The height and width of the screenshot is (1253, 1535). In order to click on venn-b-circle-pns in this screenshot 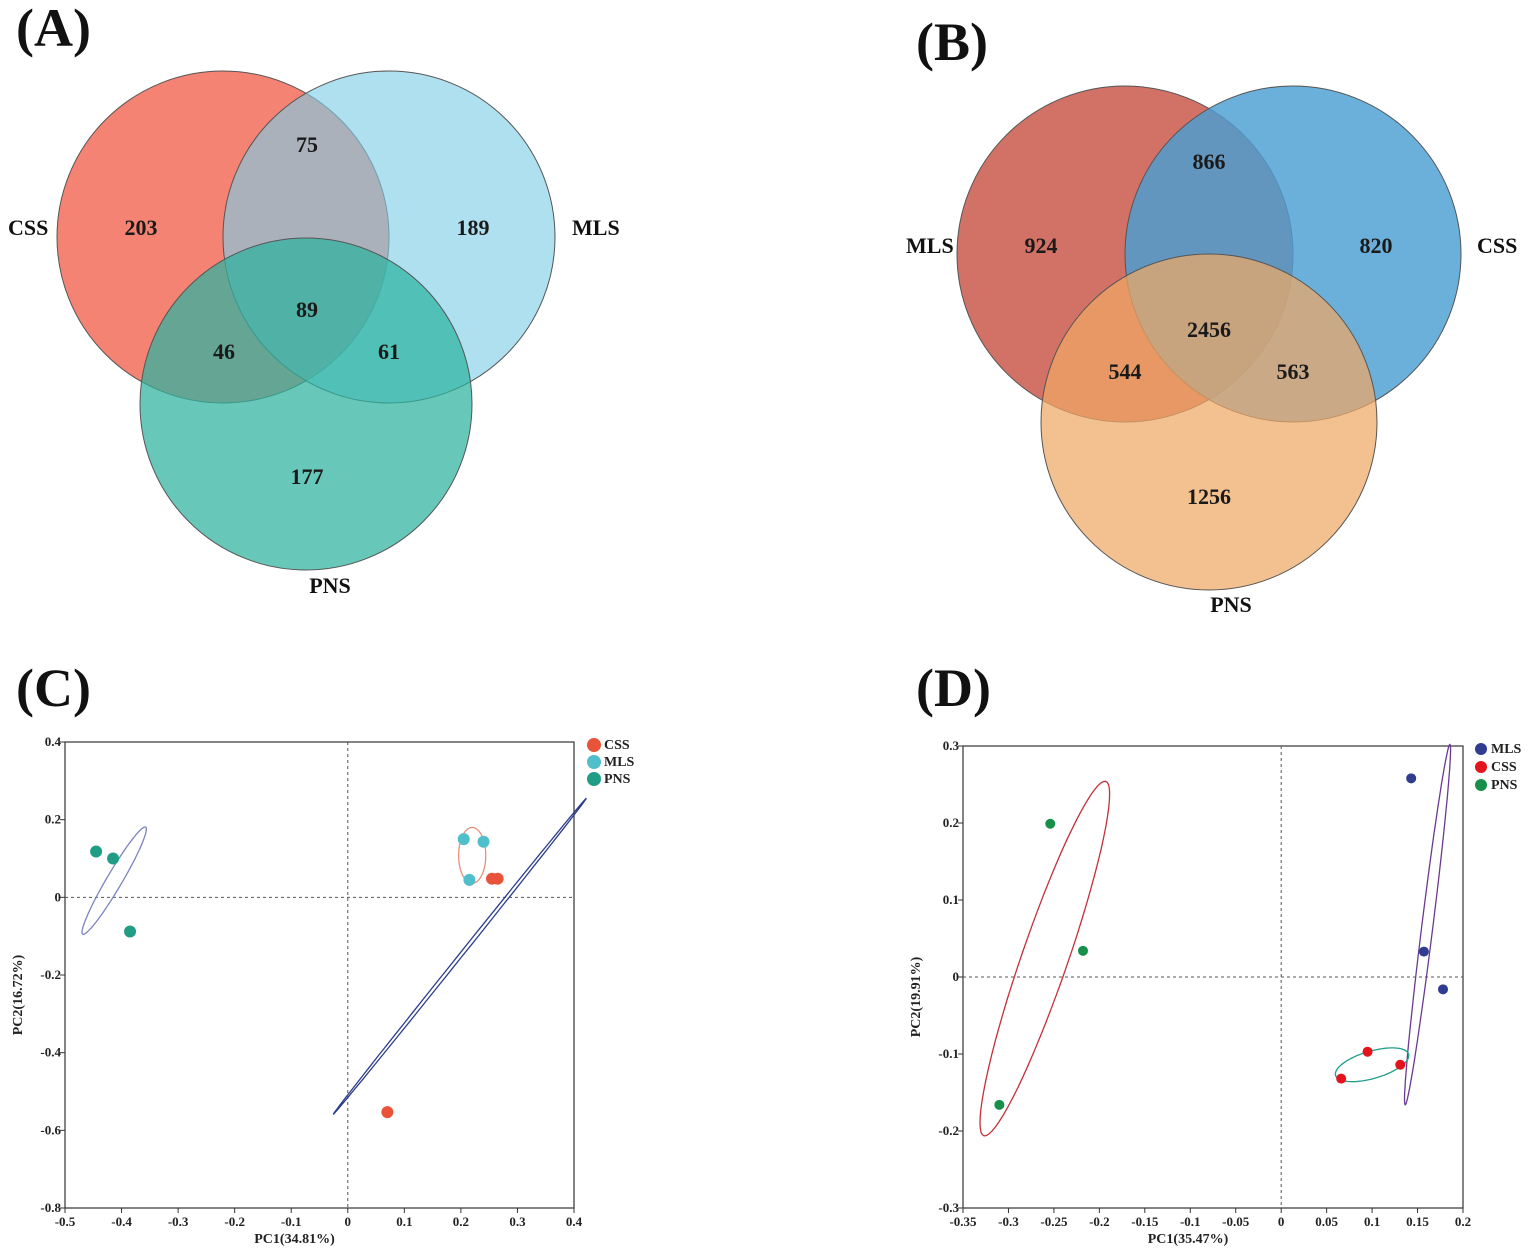, I will do `click(1209, 422)`.